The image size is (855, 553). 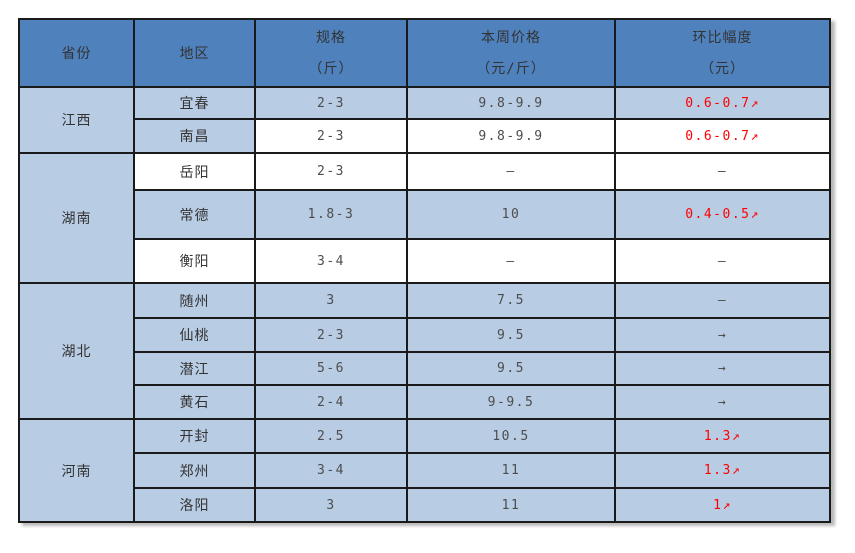 I want to click on region-cell: 郑州, so click(x=194, y=470).